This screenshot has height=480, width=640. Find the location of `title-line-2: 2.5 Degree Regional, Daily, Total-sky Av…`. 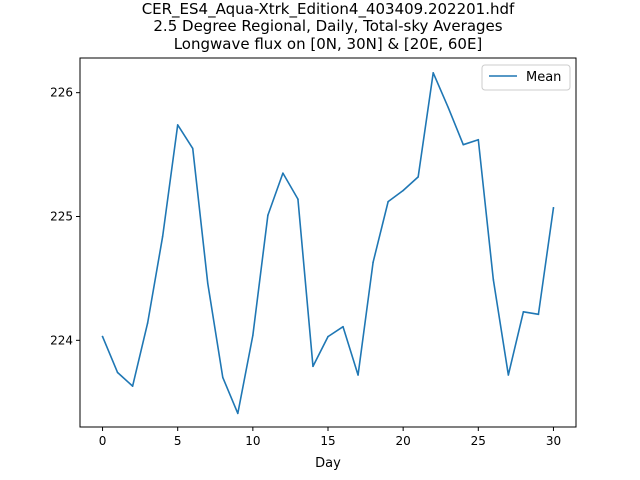

title-line-2: 2.5 Degree Regional, Daily, Total-sky Av… is located at coordinates (327, 26).